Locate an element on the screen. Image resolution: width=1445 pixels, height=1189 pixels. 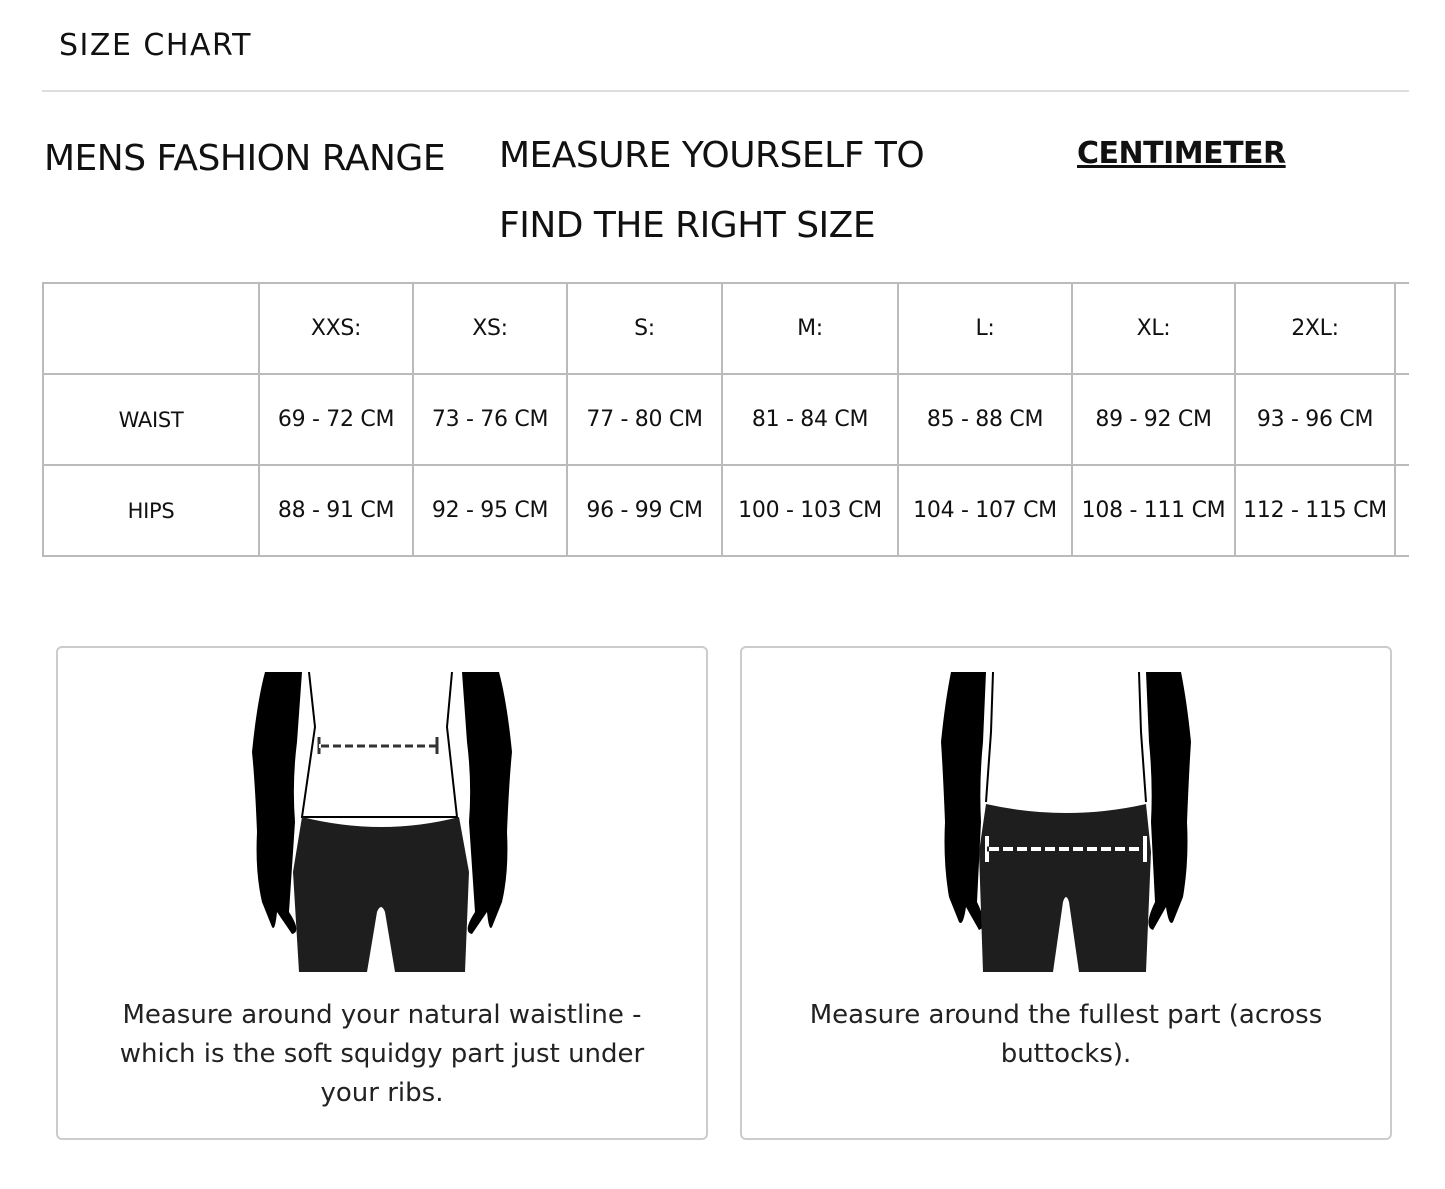
size-header: L: is located at coordinates (985, 328).